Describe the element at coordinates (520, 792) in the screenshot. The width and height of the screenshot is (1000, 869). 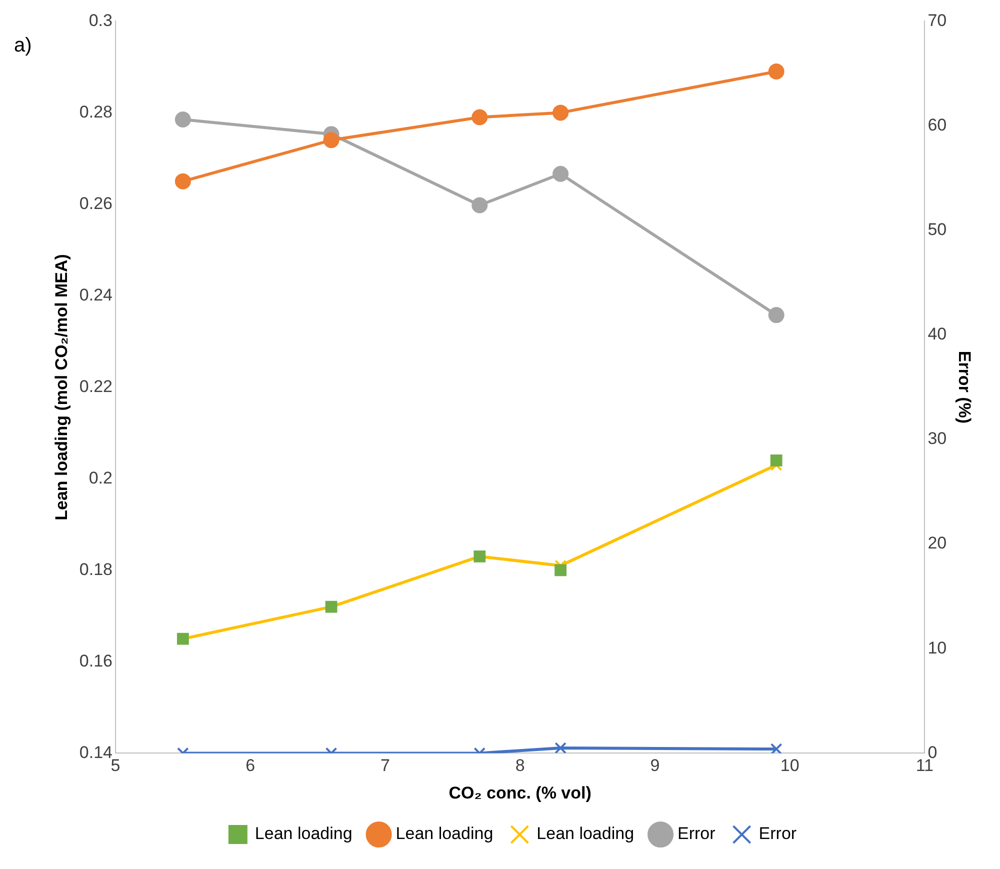
I see `x-axis-title: CO₂ conc. (% vol)` at that location.